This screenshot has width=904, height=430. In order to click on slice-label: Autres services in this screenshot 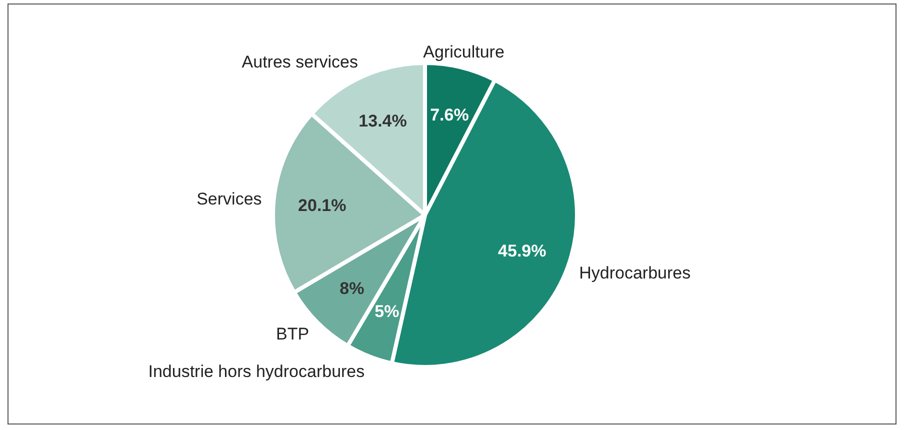, I will do `click(300, 62)`.